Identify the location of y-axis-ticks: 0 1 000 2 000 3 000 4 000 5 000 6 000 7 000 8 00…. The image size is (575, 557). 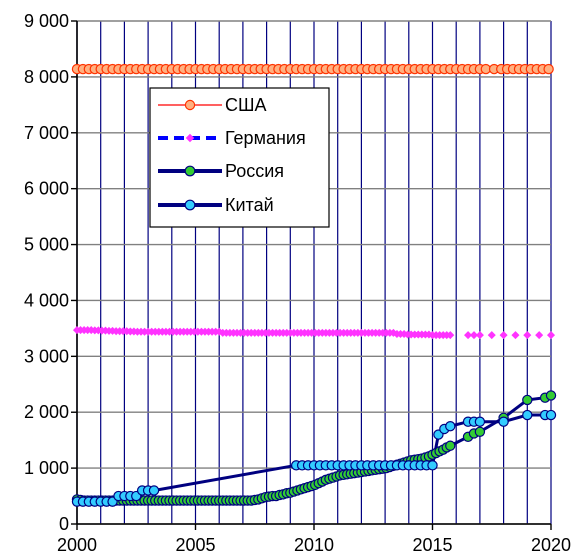
(50, 272).